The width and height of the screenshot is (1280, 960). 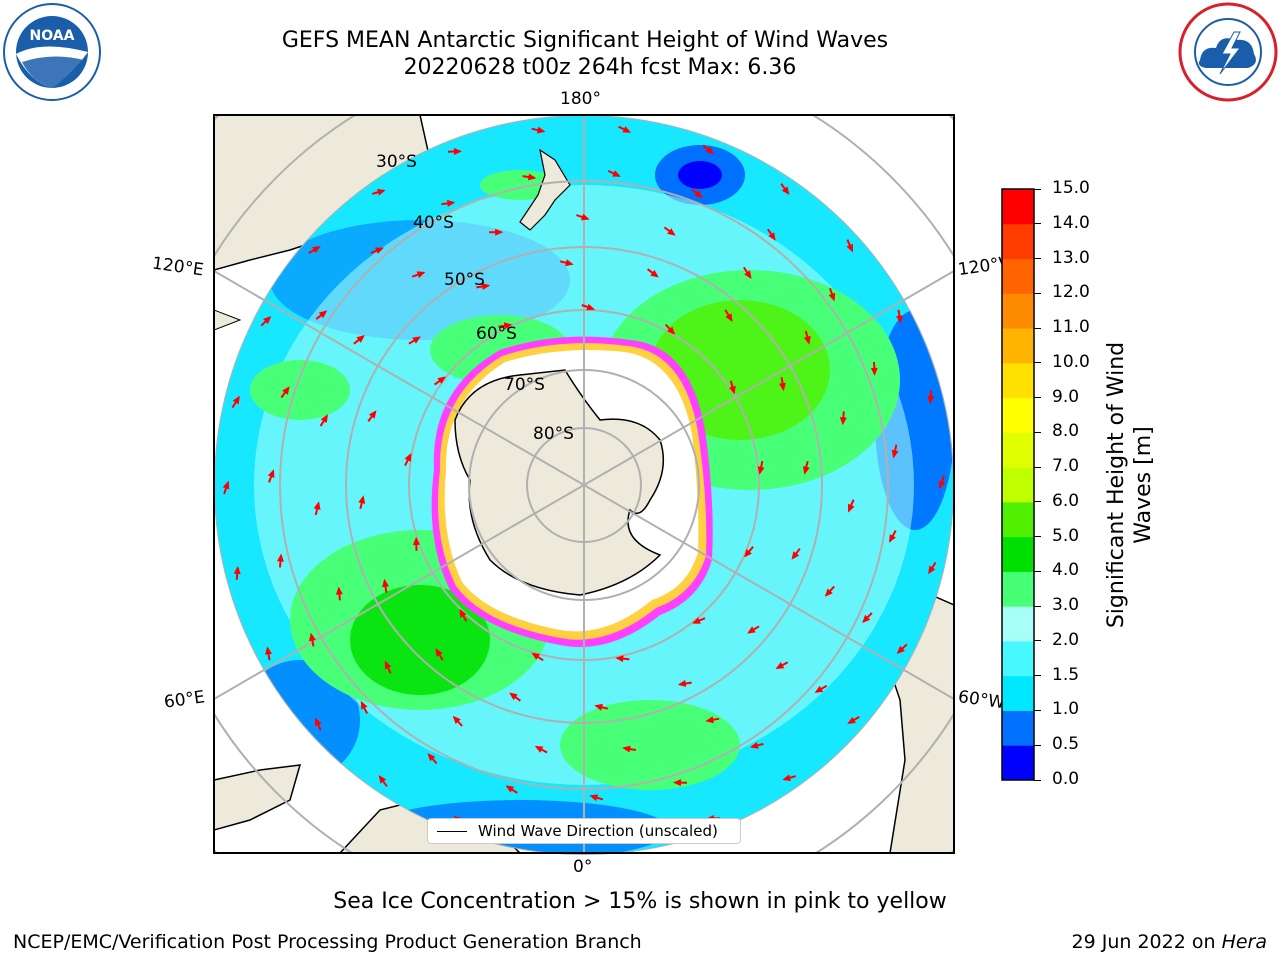 I want to click on colorbar-tick-label: 7.0, so click(x=1066, y=466).